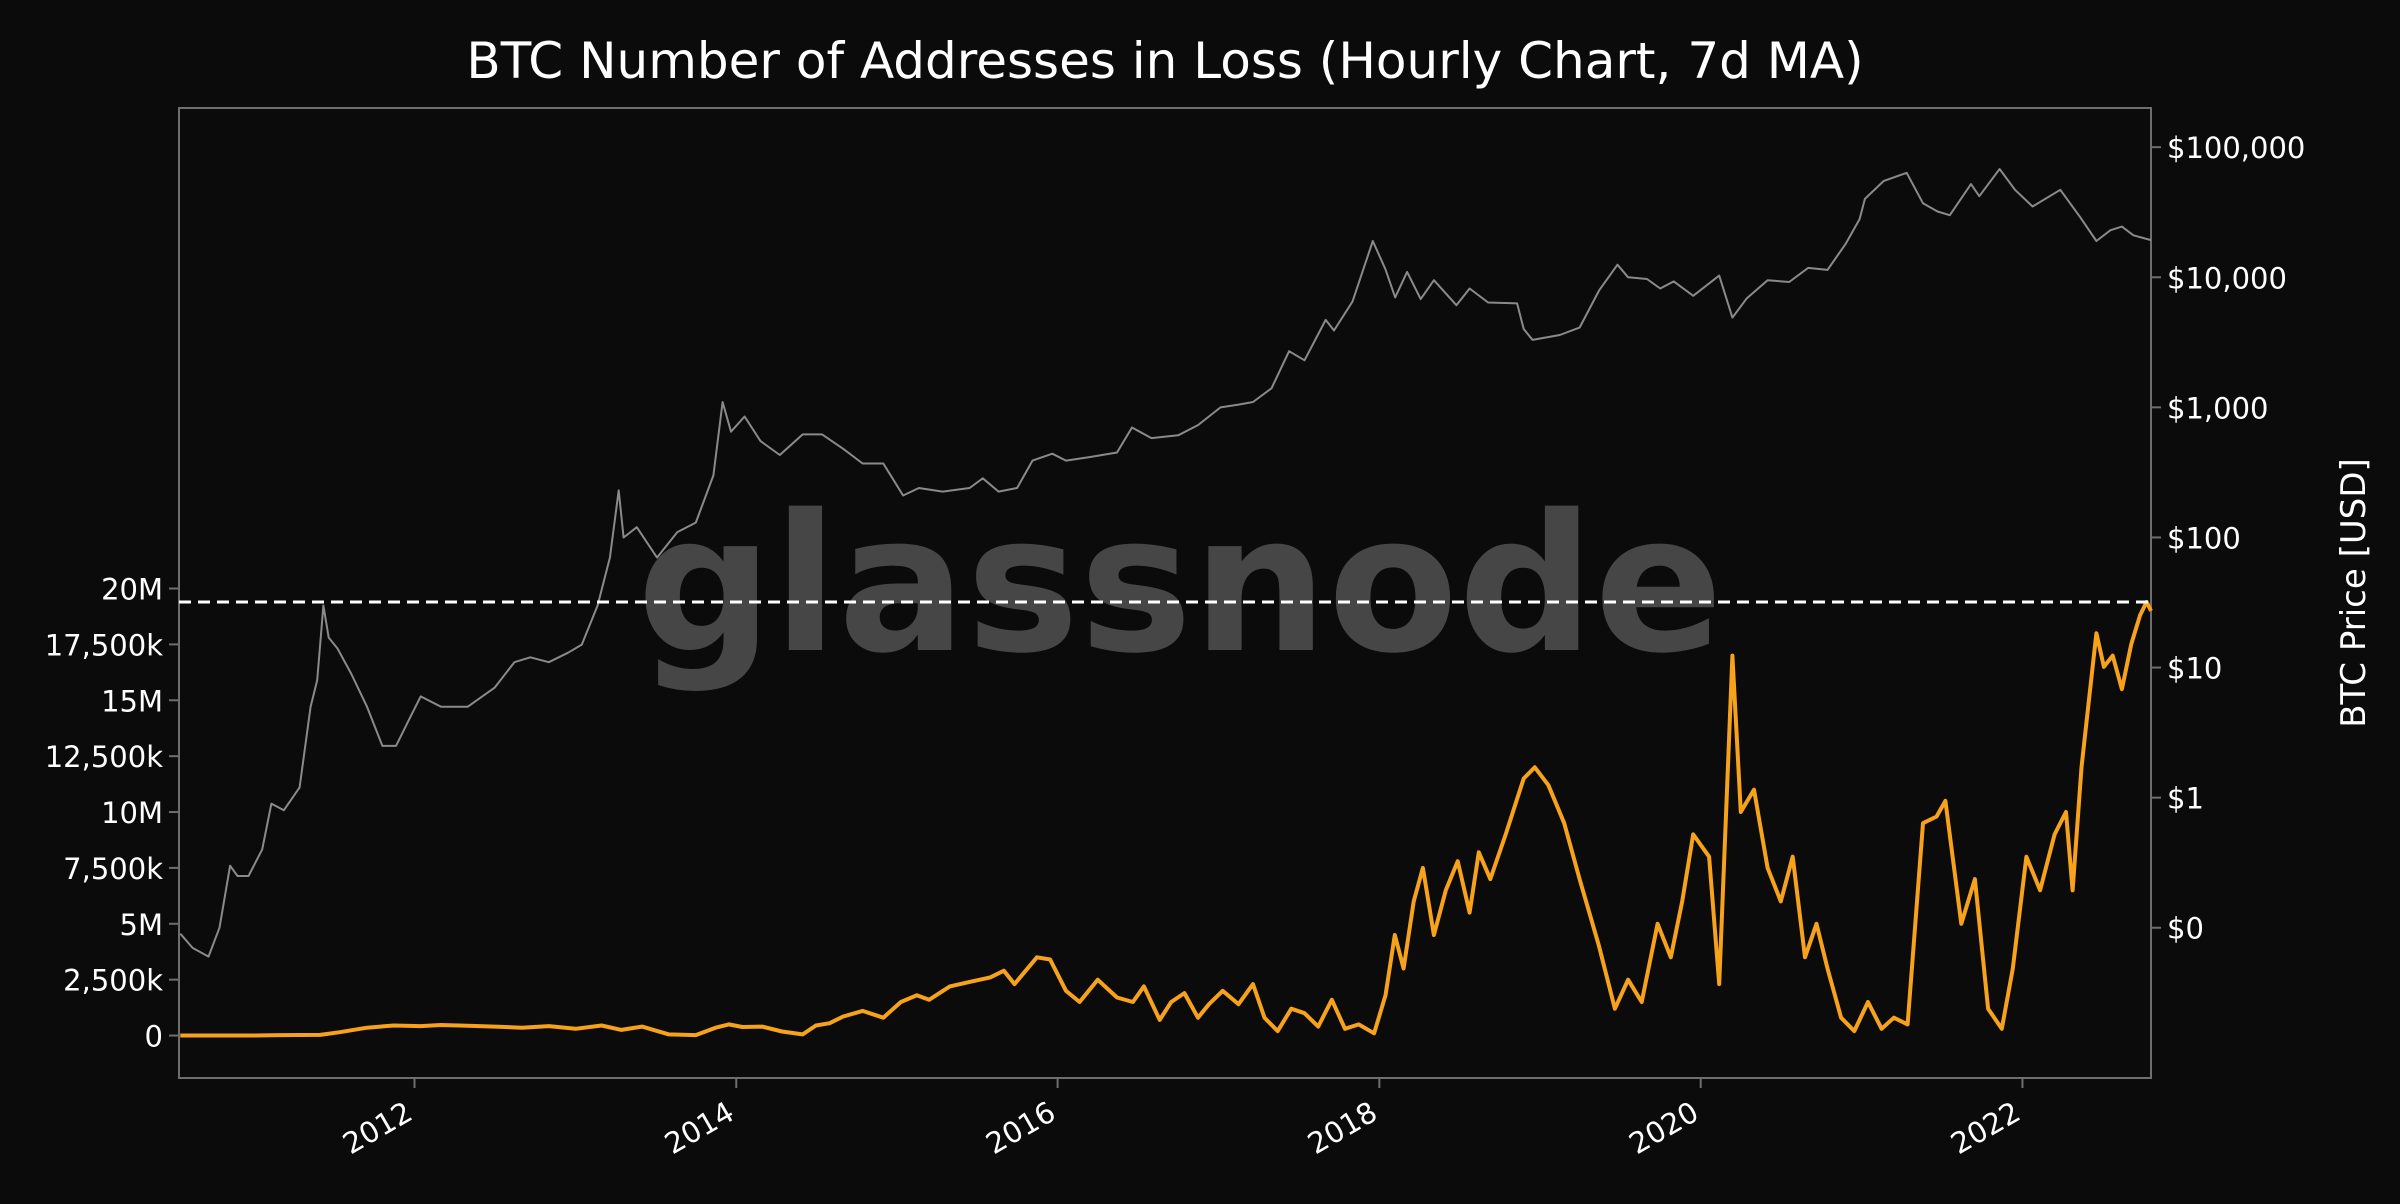 The image size is (2400, 1204). What do you see at coordinates (104, 757) in the screenshot?
I see `y-tick-label: 12,500k` at bounding box center [104, 757].